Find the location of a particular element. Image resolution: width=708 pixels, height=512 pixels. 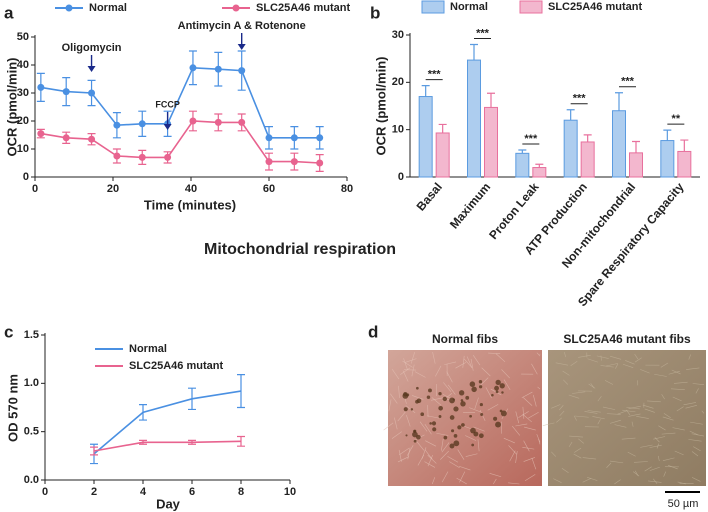

panel-label: c is located at coordinates (8, 331).